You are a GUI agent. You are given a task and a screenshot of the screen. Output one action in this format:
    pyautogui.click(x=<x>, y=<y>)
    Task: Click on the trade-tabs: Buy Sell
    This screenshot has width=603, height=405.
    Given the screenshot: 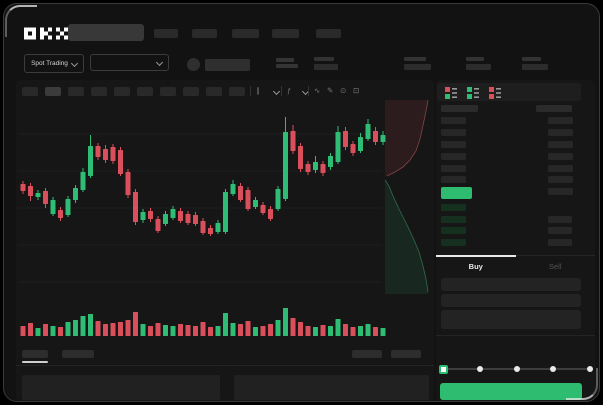 What is the action you would take?
    pyautogui.click(x=515, y=265)
    